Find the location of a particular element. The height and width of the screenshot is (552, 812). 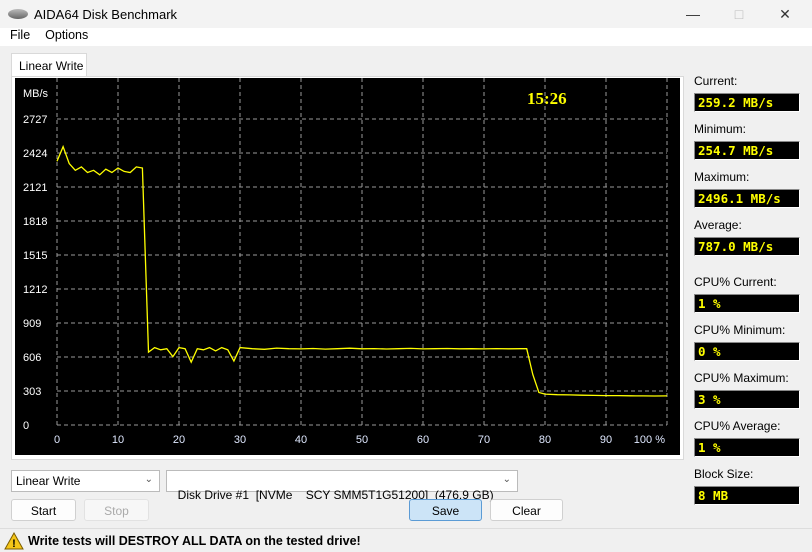

y-tick-label: 909 is located at coordinates (32, 324).